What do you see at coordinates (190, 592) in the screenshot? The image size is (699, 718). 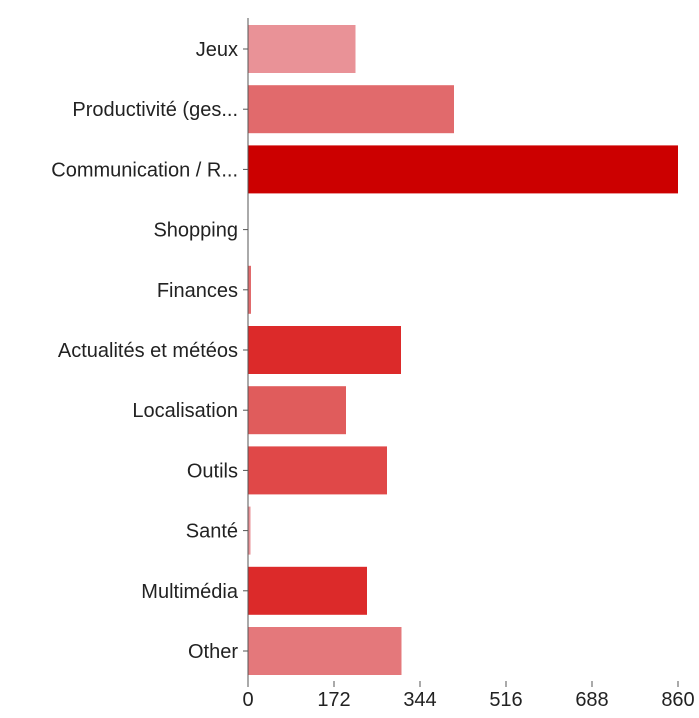 I see `category-label: Multimédia` at bounding box center [190, 592].